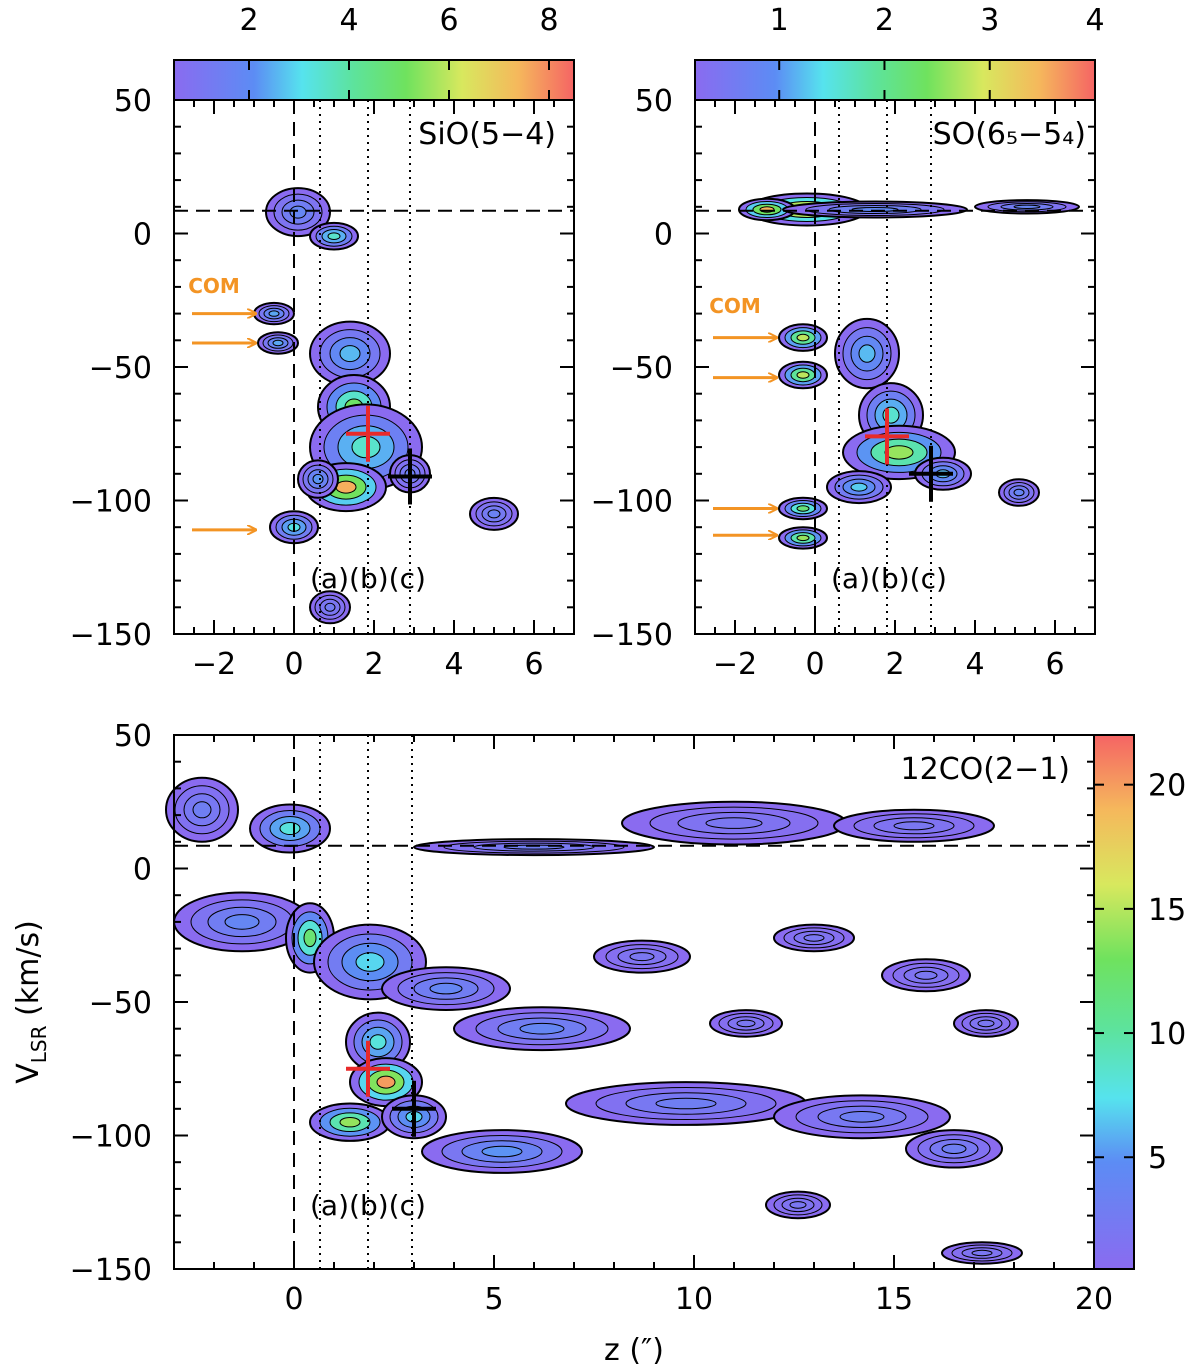  What do you see at coordinates (348, 20) in the screenshot?
I see `colorbar-tick-label: 4` at bounding box center [348, 20].